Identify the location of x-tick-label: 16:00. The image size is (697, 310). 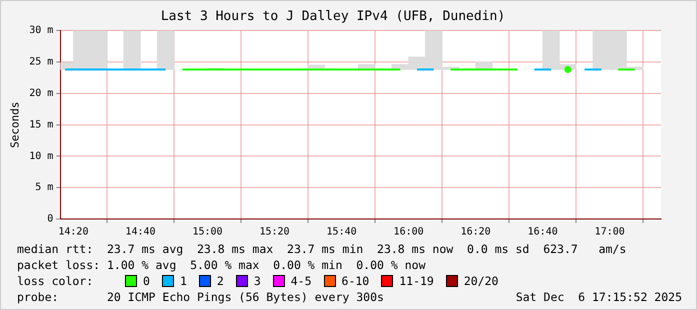
(409, 232).